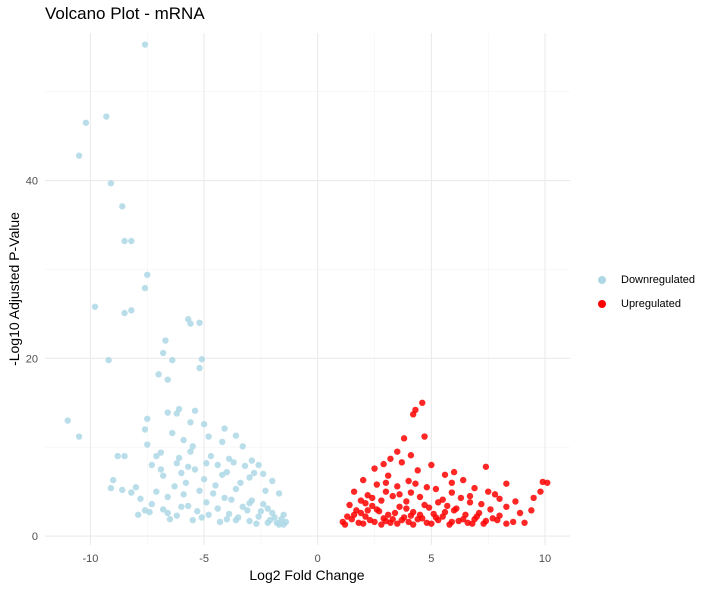  What do you see at coordinates (545, 559) in the screenshot?
I see `x-tick-label: 10` at bounding box center [545, 559].